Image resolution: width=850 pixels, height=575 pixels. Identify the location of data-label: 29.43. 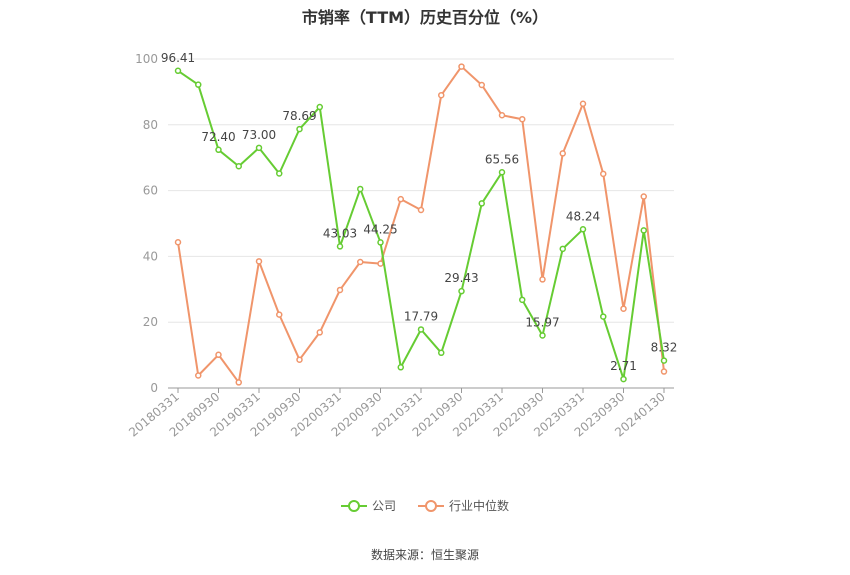
(461, 278).